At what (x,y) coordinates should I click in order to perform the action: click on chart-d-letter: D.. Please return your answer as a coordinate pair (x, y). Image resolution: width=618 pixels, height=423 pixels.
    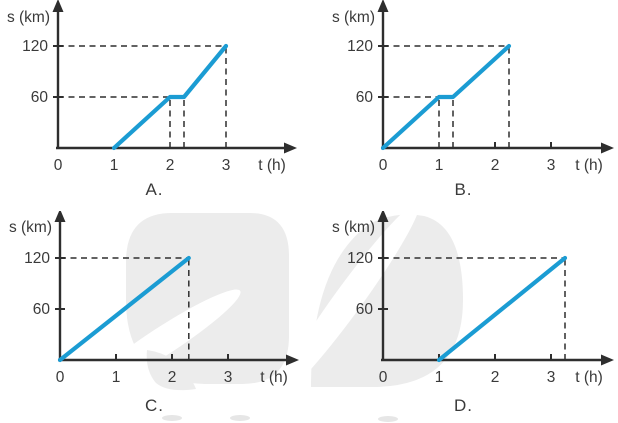
    Looking at the image, I should click on (463, 405).